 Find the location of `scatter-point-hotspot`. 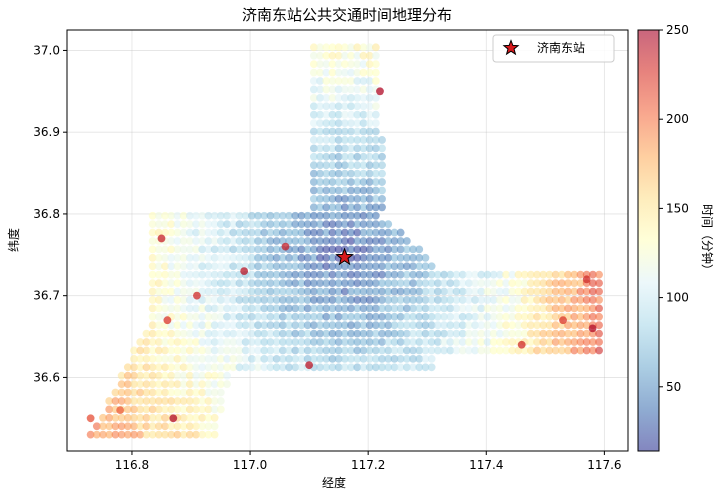

scatter-point-hotspot is located at coordinates (285, 246).